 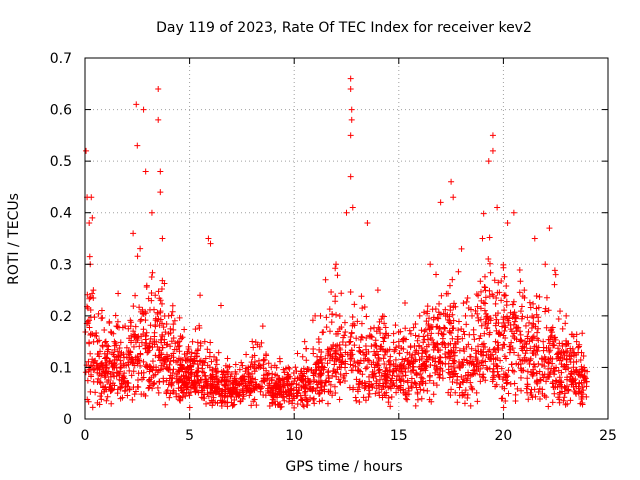 I want to click on x-tick-label: 0, so click(x=85, y=436).